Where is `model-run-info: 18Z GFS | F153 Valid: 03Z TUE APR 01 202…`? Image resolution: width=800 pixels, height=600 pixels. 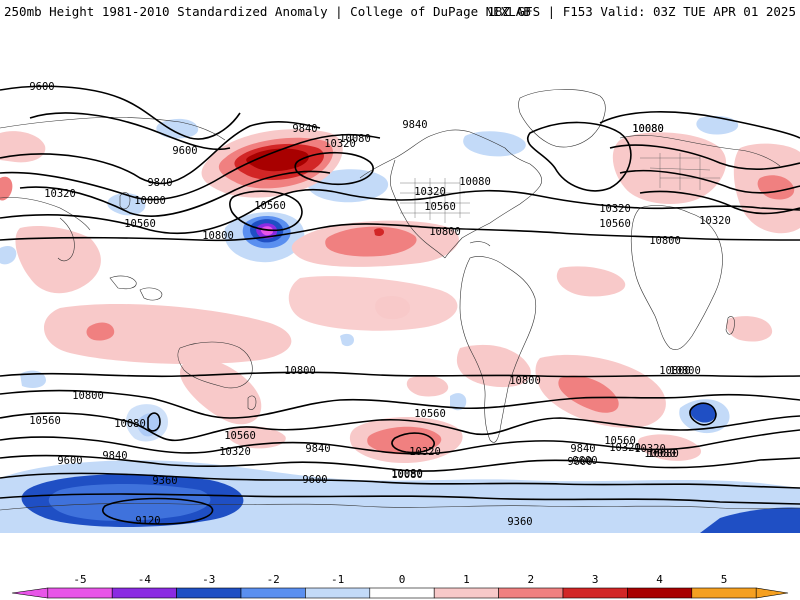 model-run-info: 18Z GFS | F153 Valid: 03Z TUE APR 01 202… is located at coordinates (641, 11).